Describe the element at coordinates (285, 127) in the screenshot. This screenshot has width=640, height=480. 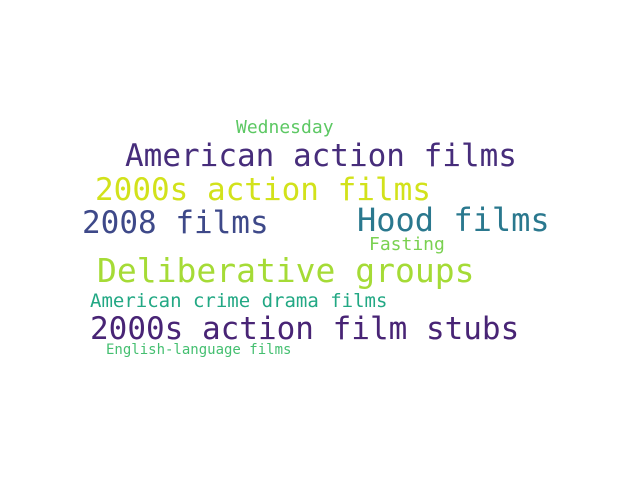
I see `word-wednesday: Wednesday` at that location.